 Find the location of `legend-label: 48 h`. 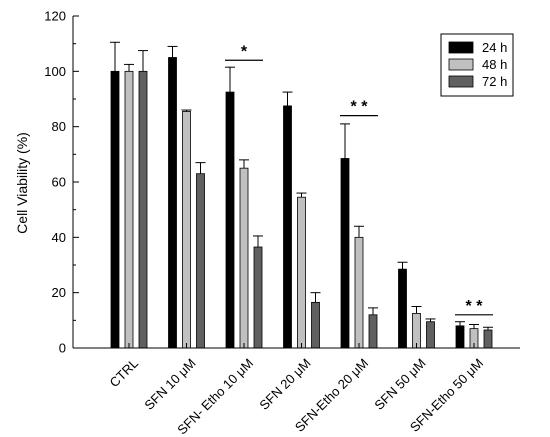

legend-label: 48 h is located at coordinates (494, 64).